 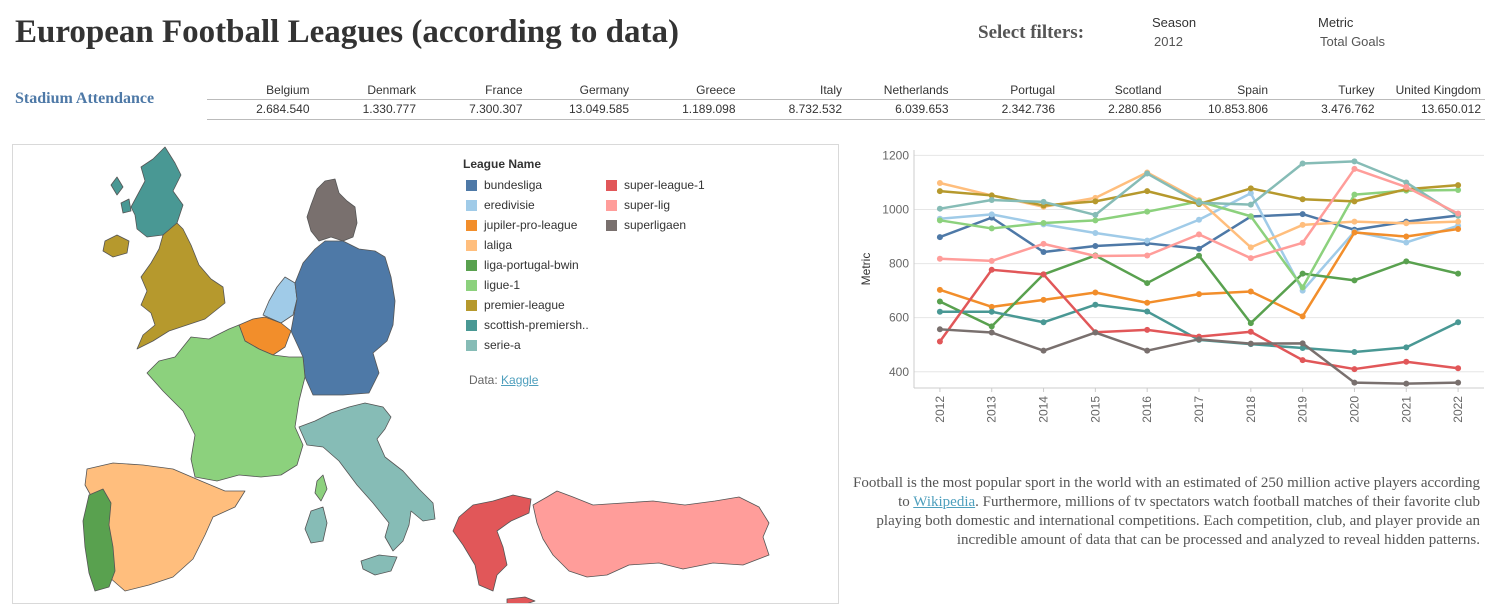 What do you see at coordinates (1351, 32) in the screenshot?
I see `metric-filter: Metric Total Goals` at bounding box center [1351, 32].